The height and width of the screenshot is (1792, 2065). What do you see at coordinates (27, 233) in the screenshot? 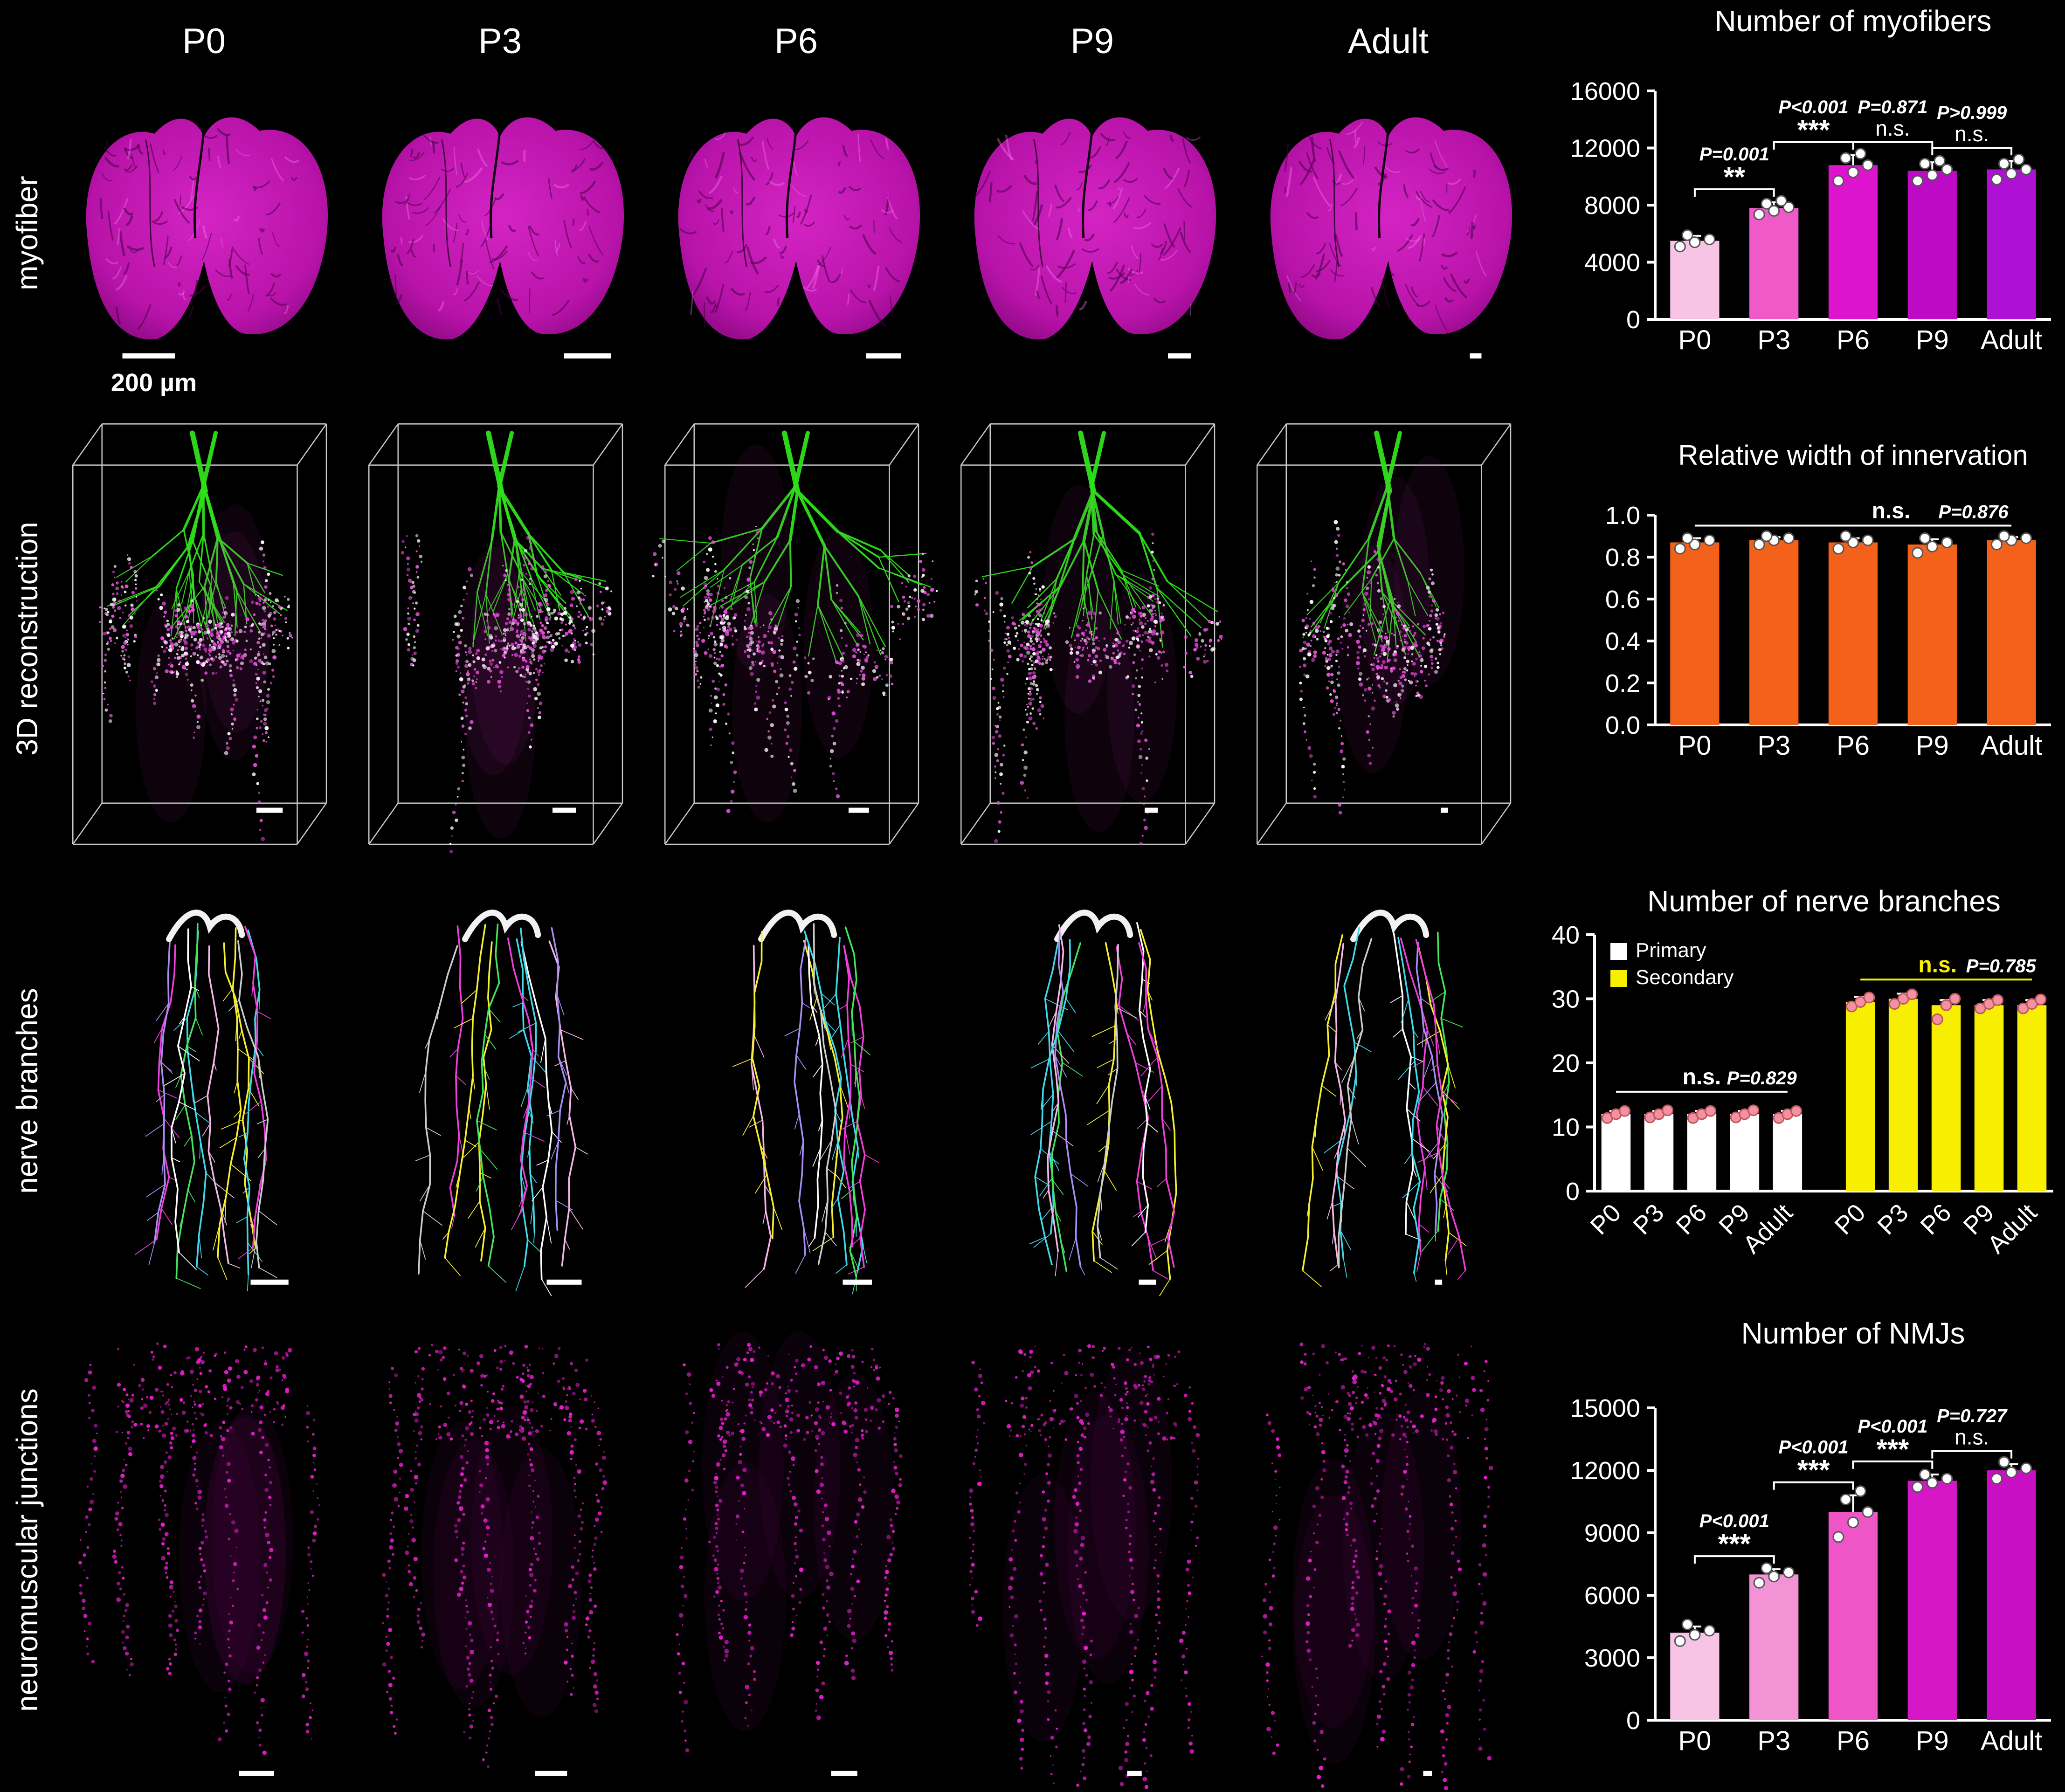
I see `row-label-myofiber: myofiber` at bounding box center [27, 233].